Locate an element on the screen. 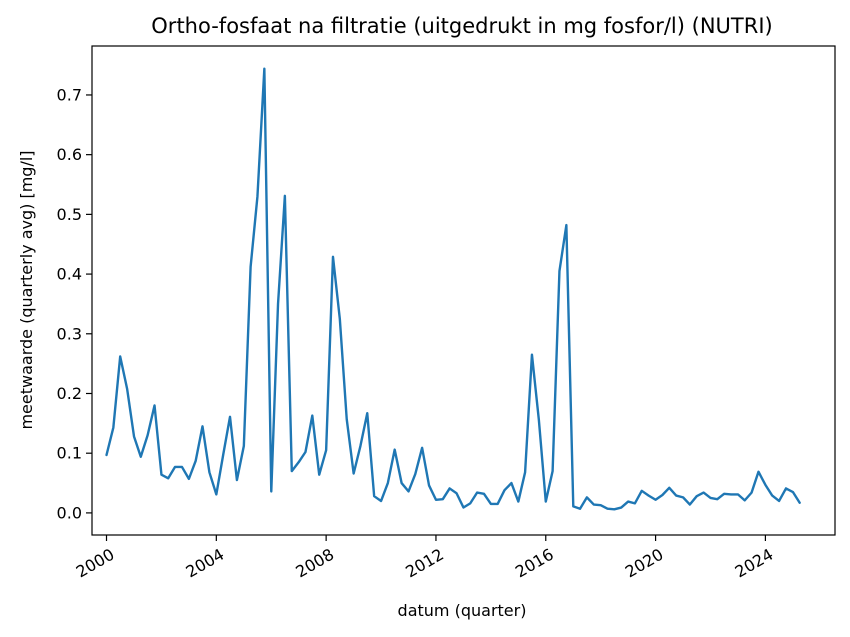 Image resolution: width=850 pixels, height=637 pixels. y-tick-label: 0.1 is located at coordinates (69, 453).